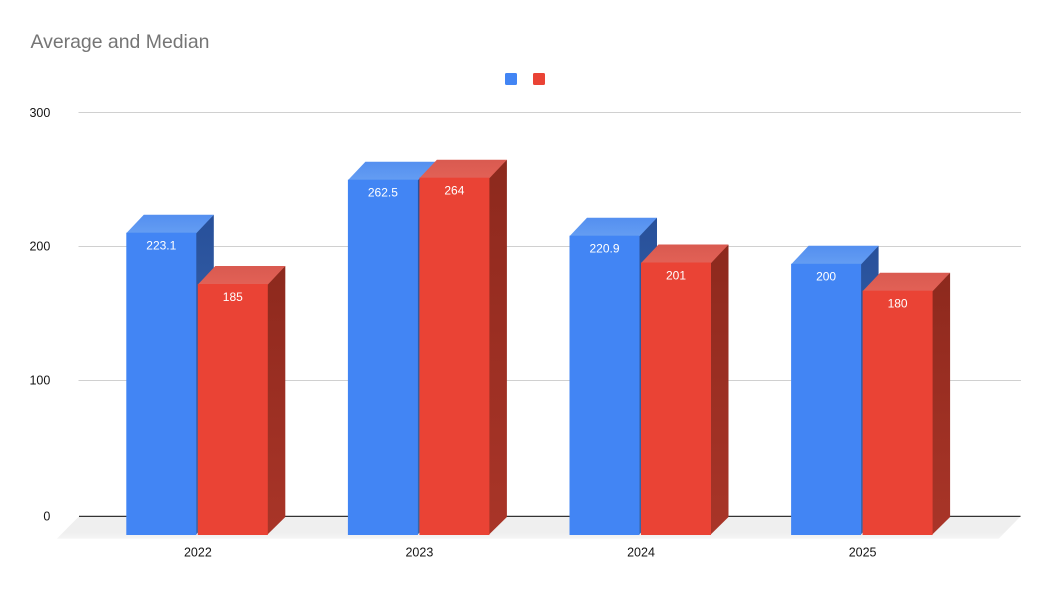  What do you see at coordinates (39, 113) in the screenshot?
I see `svg-text: 300` at bounding box center [39, 113].